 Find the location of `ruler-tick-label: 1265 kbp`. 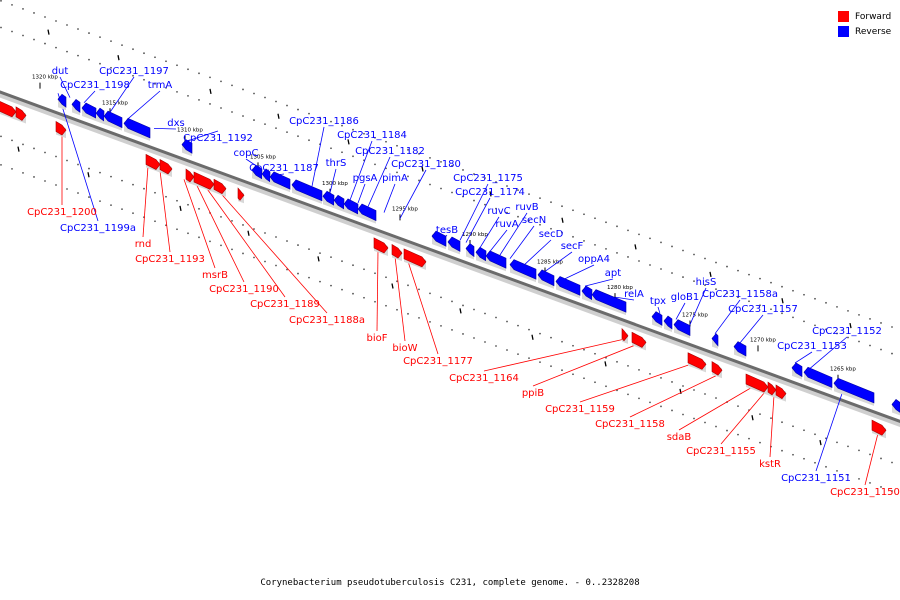

ruler-tick-label: 1265 kbp is located at coordinates (843, 370).